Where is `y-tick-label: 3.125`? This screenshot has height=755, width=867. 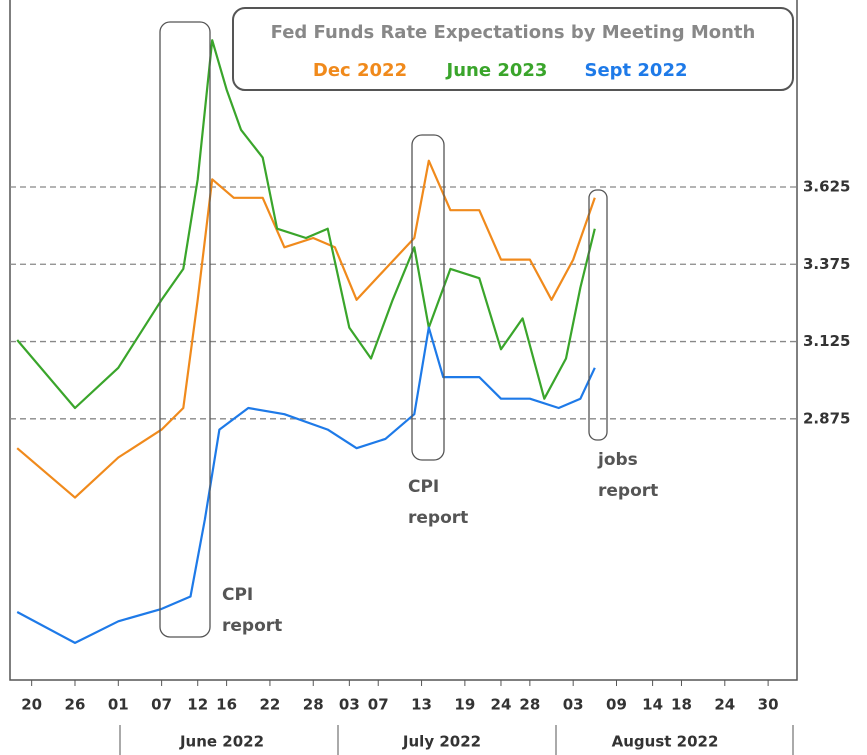 y-tick-label: 3.125 is located at coordinates (826, 341).